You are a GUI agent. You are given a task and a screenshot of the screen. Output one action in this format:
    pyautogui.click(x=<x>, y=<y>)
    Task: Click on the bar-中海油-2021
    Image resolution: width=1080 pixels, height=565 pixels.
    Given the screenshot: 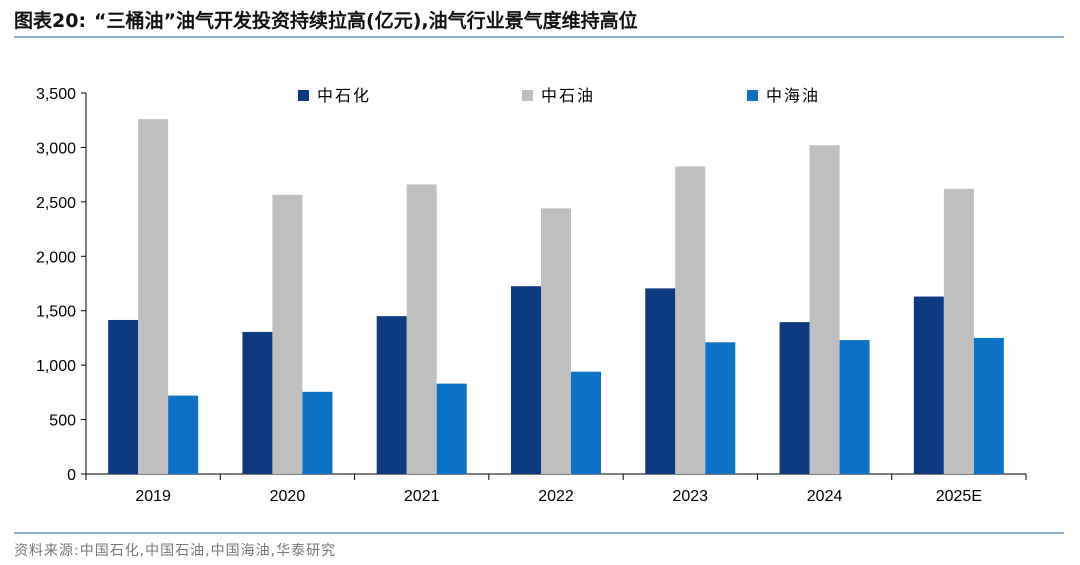 What is the action you would take?
    pyautogui.click(x=451, y=428)
    